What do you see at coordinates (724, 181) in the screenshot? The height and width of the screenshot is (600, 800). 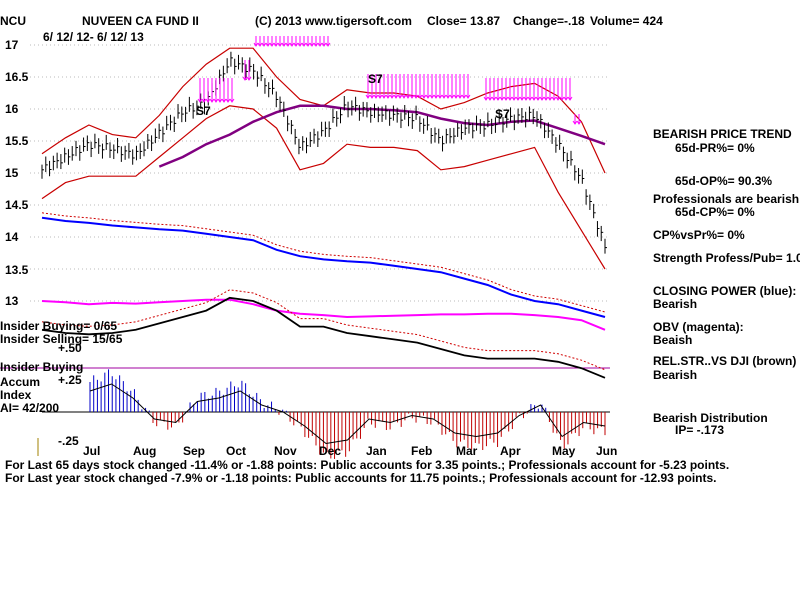 I see `op-text: 65d-OP%= 90.3%` at bounding box center [724, 181].